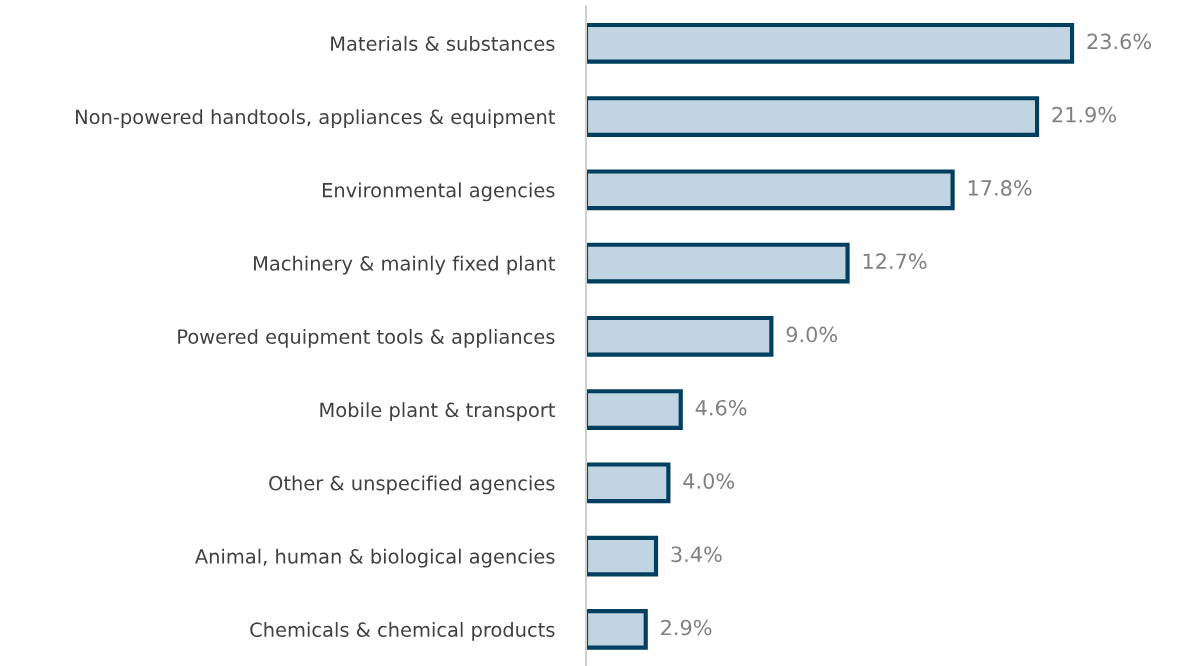 The image size is (1179, 666). Describe the element at coordinates (1084, 114) in the screenshot. I see `data-label: 21.9%` at that location.